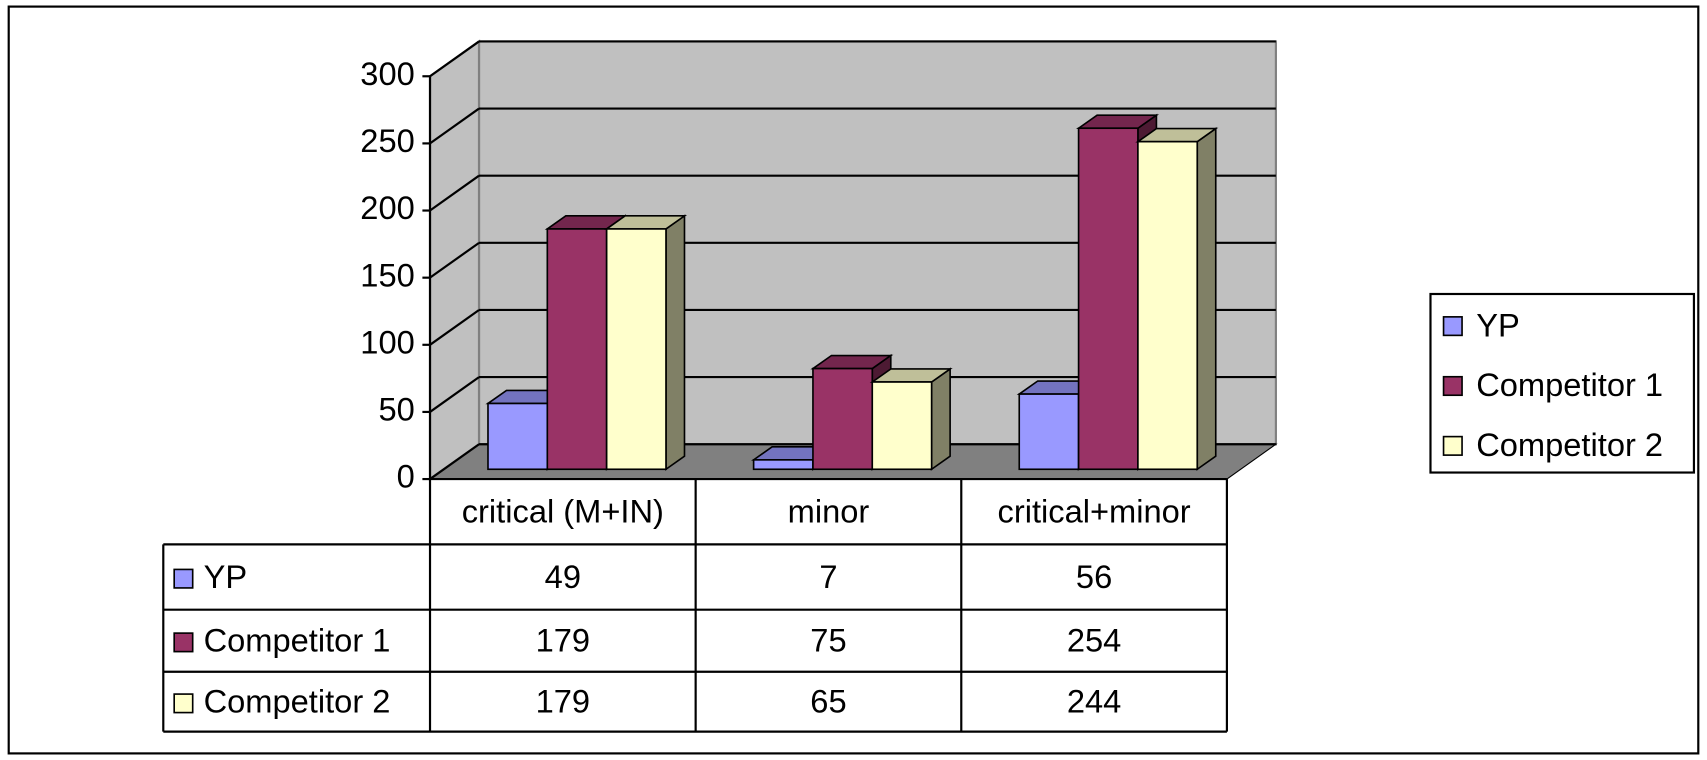 The image size is (1707, 760). I want to click on legend-box, so click(1562, 383).